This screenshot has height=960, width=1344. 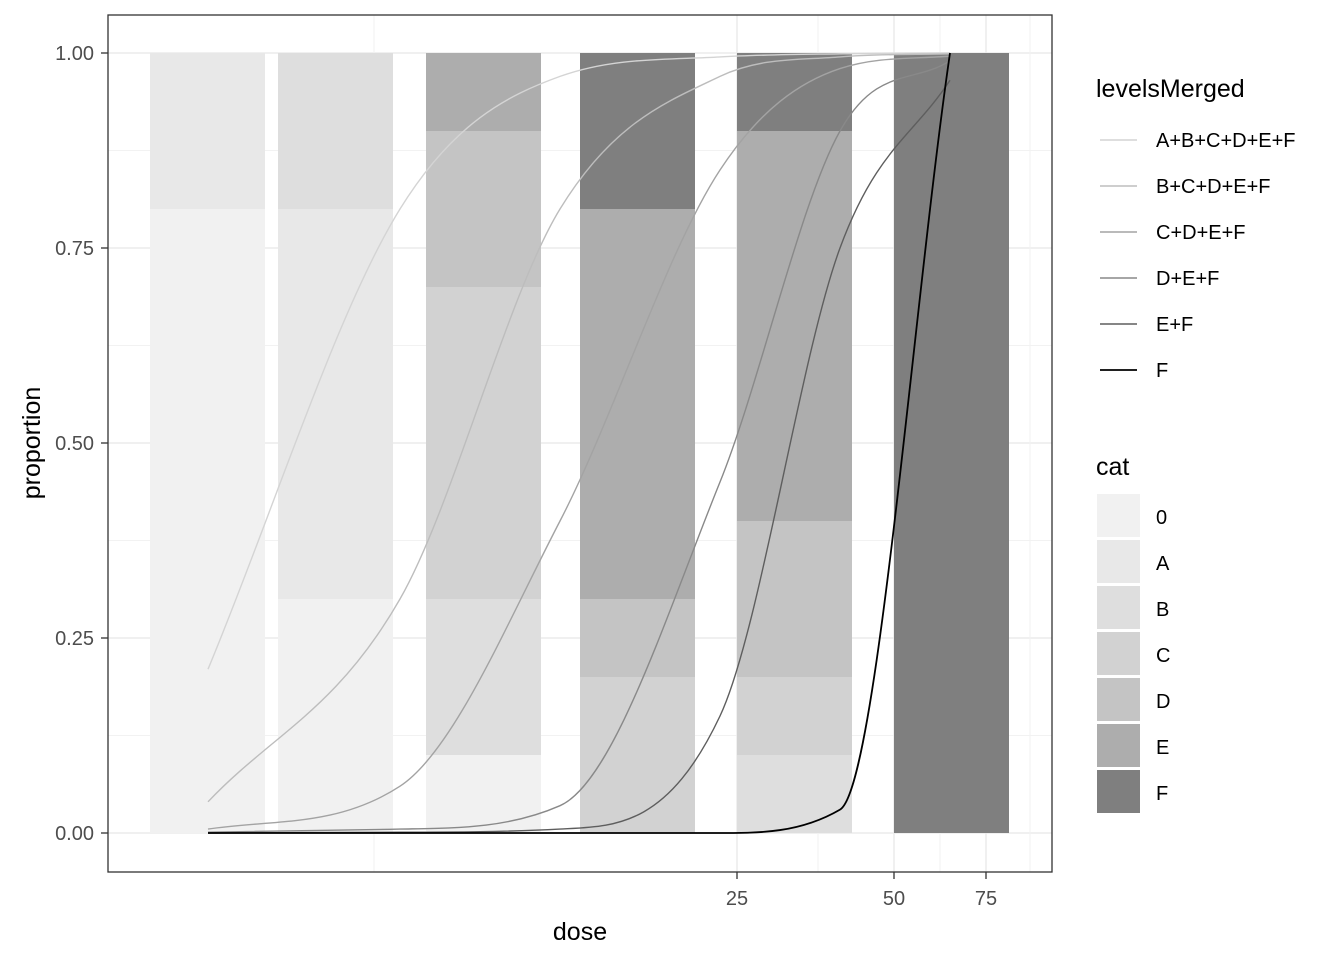 What do you see at coordinates (74, 834) in the screenshot?
I see `y-tick-label: 0.00` at bounding box center [74, 834].